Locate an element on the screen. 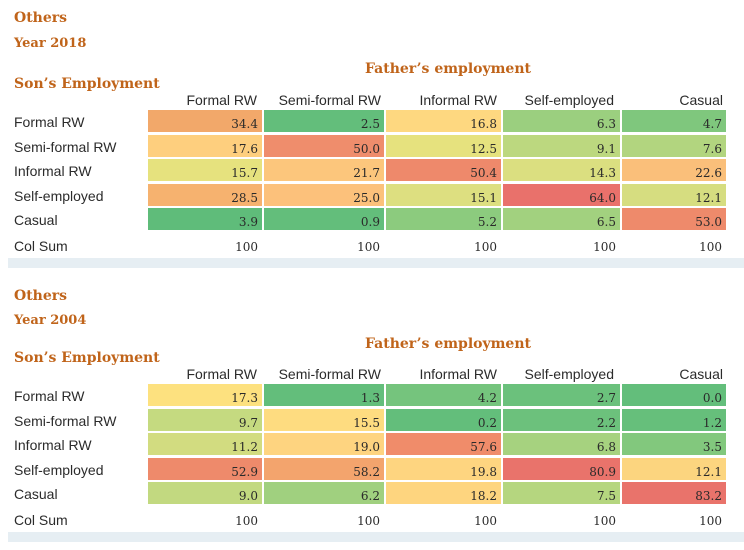  table-cell: 19.8 is located at coordinates (443, 469).